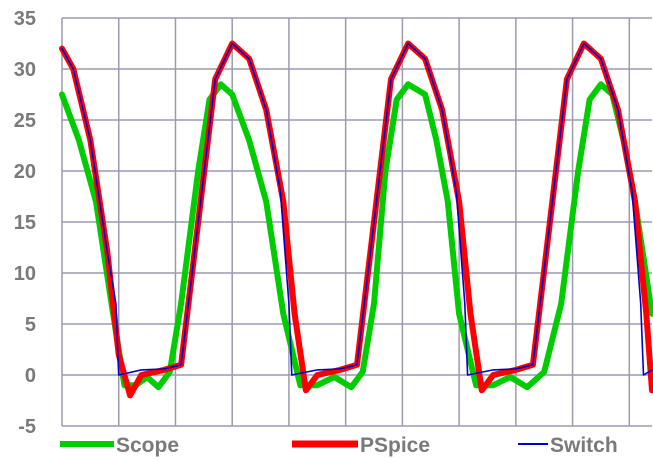 The width and height of the screenshot is (653, 460). What do you see at coordinates (25, 121) in the screenshot?
I see `y-tick-label: 25` at bounding box center [25, 121].